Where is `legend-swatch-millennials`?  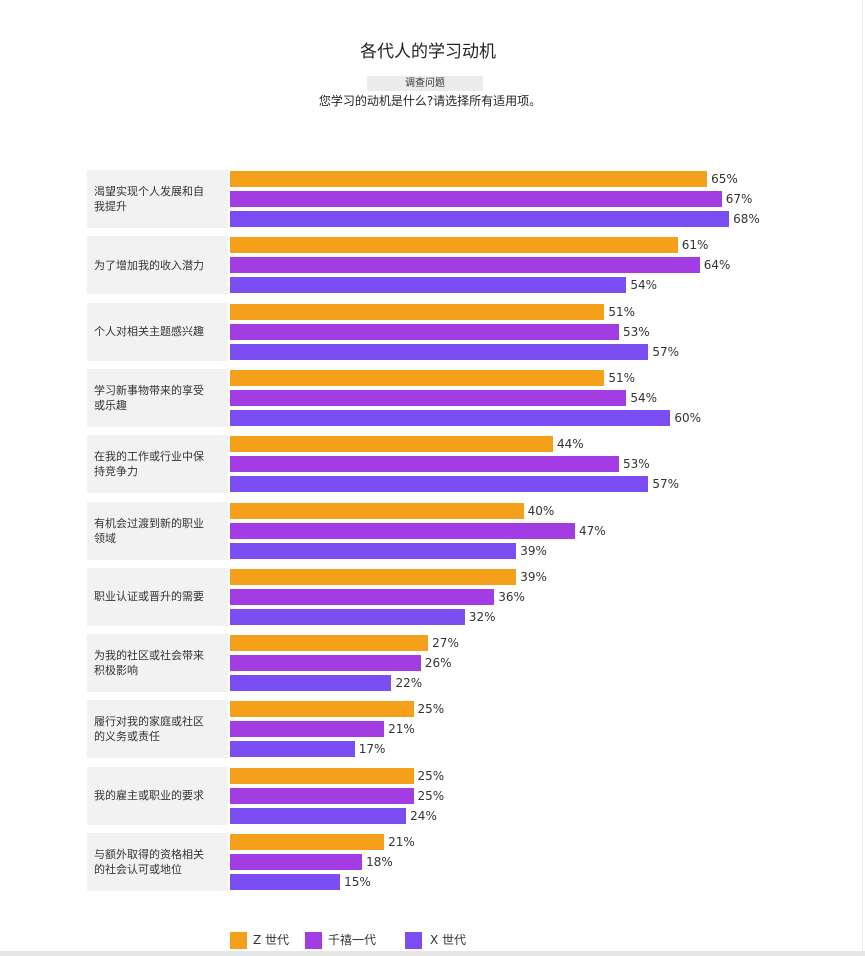
legend-swatch-millennials is located at coordinates (313, 940).